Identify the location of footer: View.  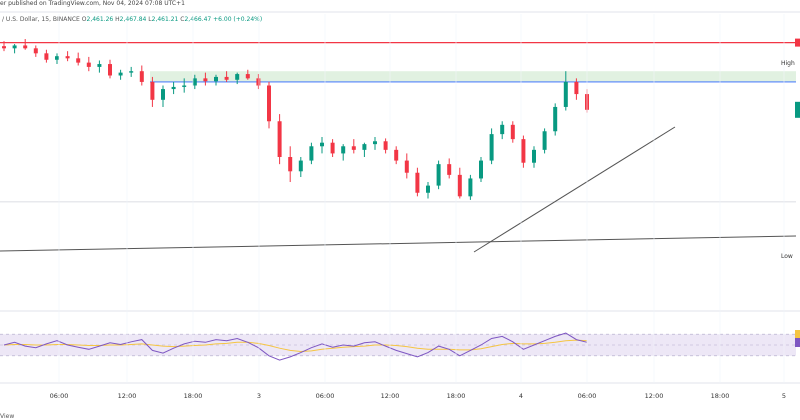
(7, 416).